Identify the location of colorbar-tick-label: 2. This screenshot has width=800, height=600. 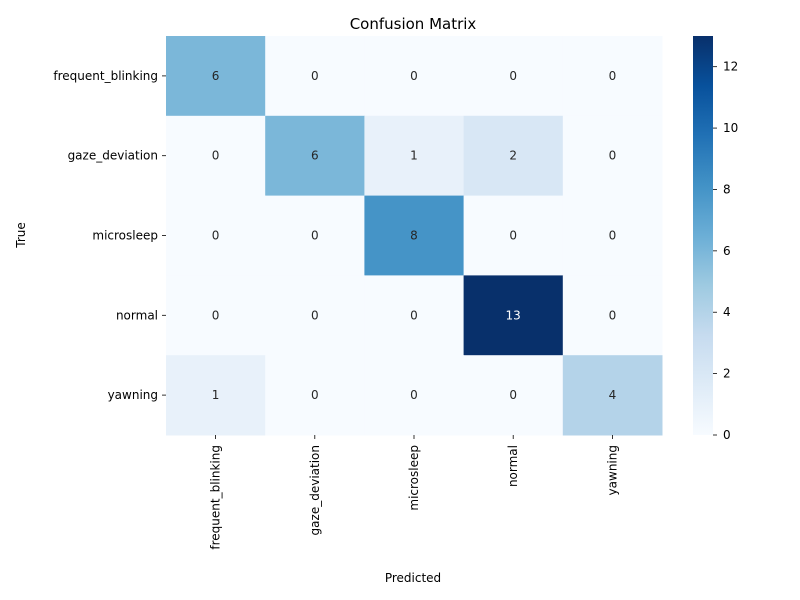
(727, 374).